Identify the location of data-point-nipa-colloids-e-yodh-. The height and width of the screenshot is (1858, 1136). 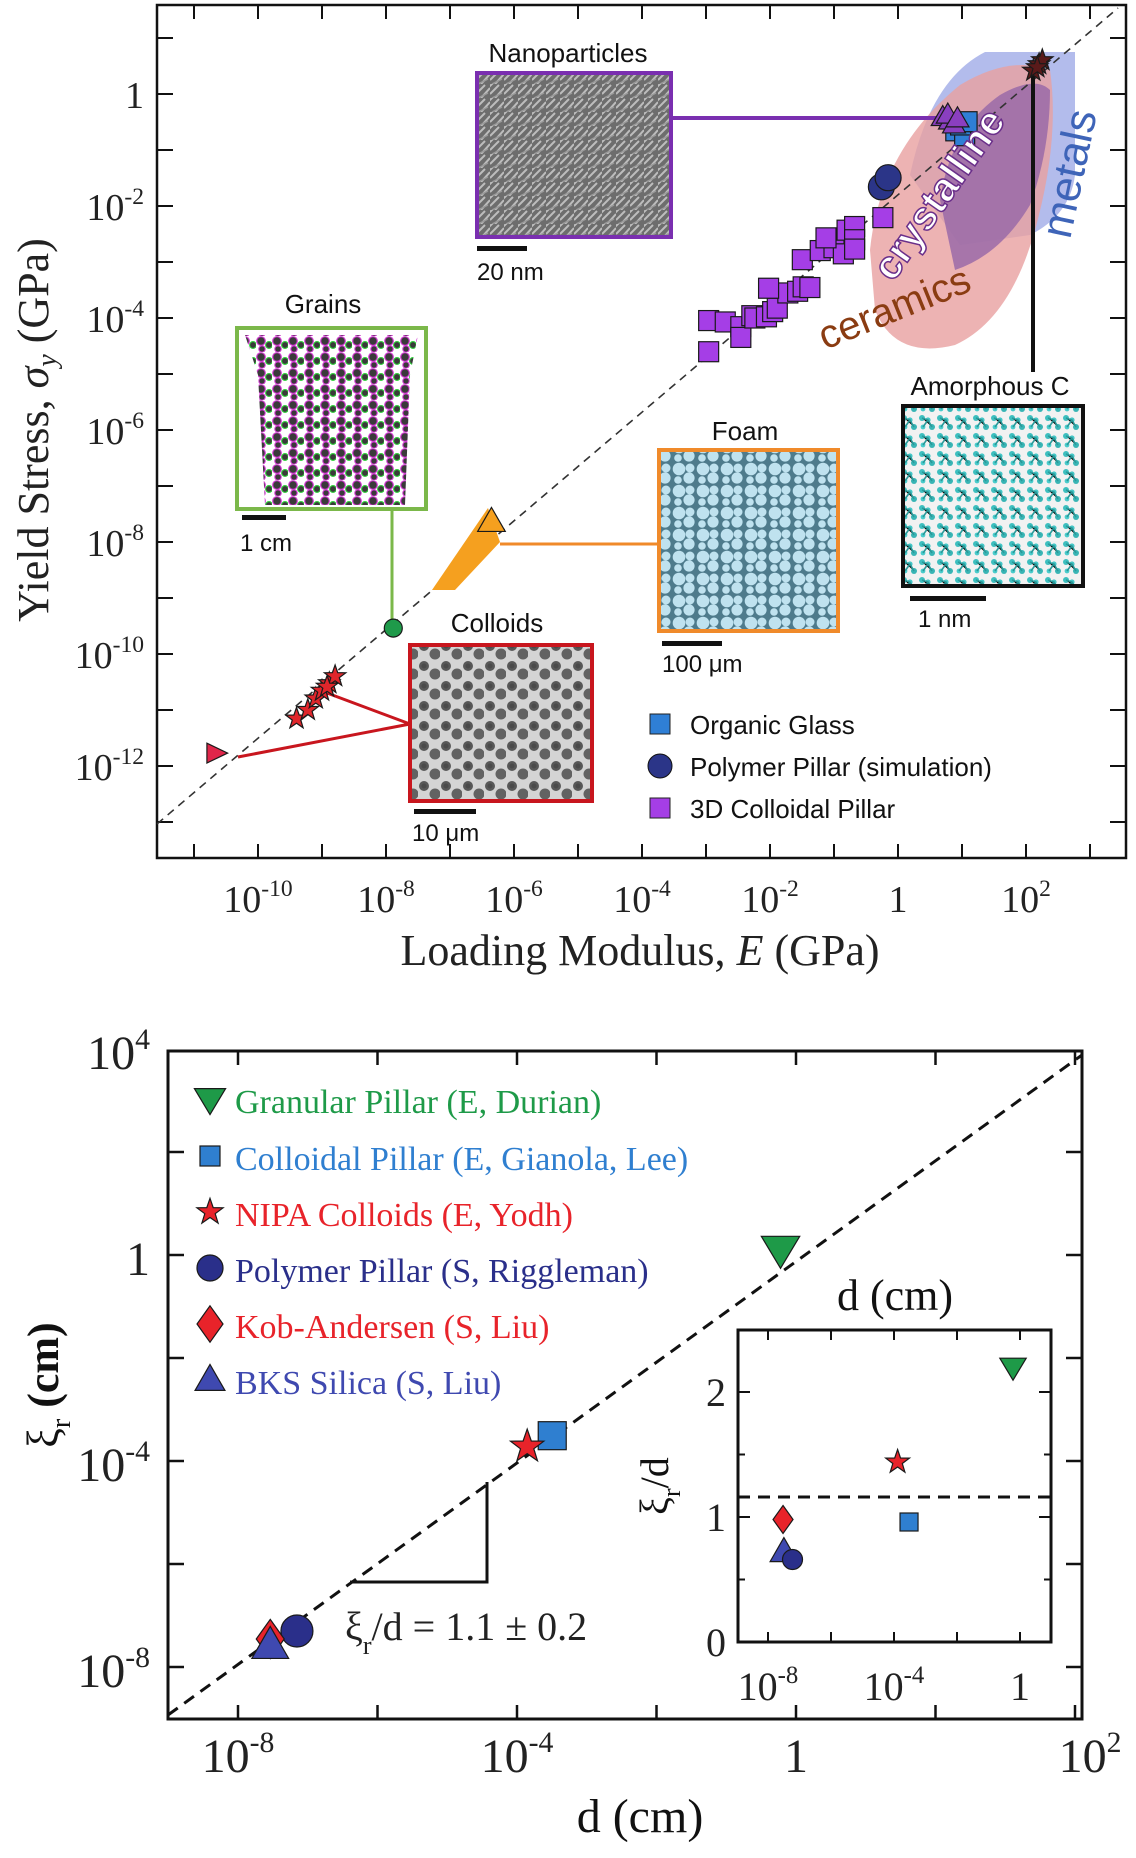
(527, 1445).